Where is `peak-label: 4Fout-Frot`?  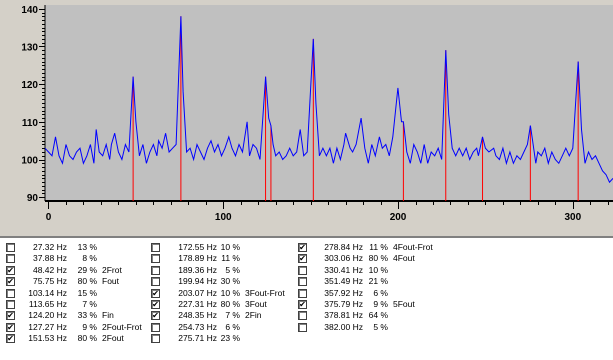
peak-label: 4Fout-Frot is located at coordinates (413, 247).